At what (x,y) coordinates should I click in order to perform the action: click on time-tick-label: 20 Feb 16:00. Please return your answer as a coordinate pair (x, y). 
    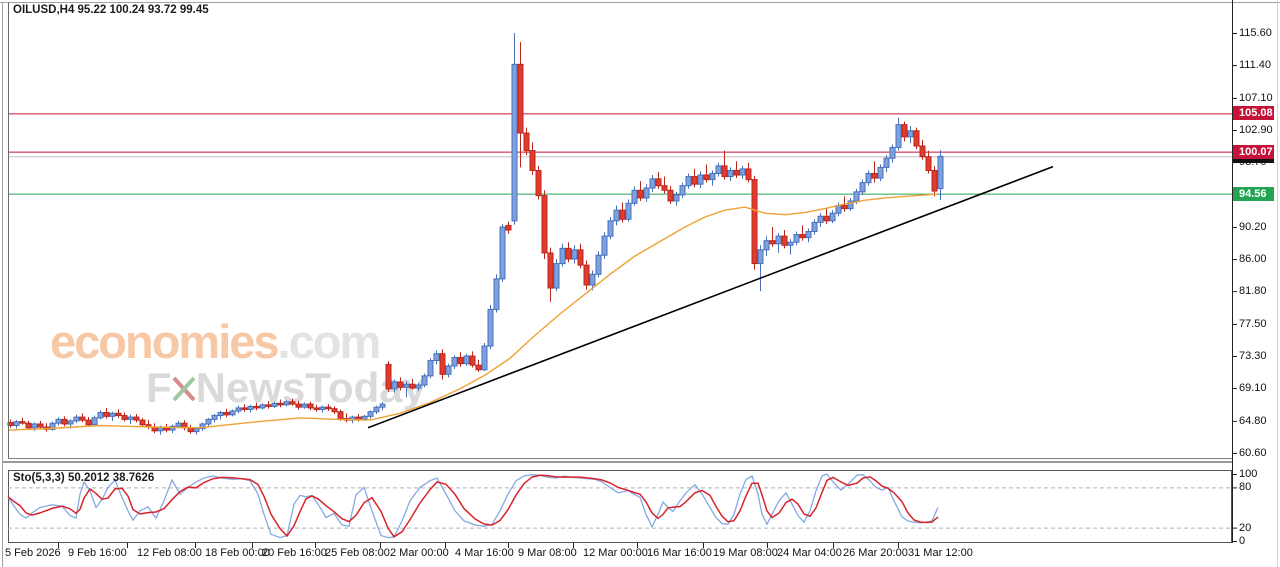
    Looking at the image, I should click on (294, 553).